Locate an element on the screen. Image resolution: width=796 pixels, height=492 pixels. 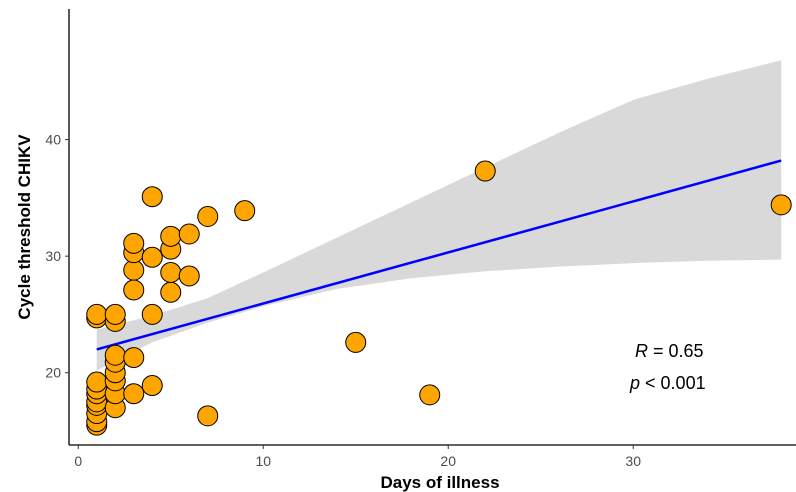
y-axis-title: Cycle threshold CHIKV is located at coordinates (24, 227).